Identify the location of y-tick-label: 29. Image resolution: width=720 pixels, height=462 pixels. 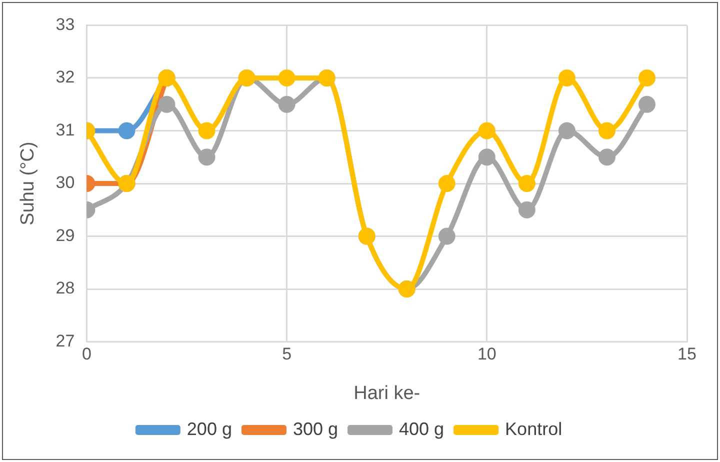
(65, 235).